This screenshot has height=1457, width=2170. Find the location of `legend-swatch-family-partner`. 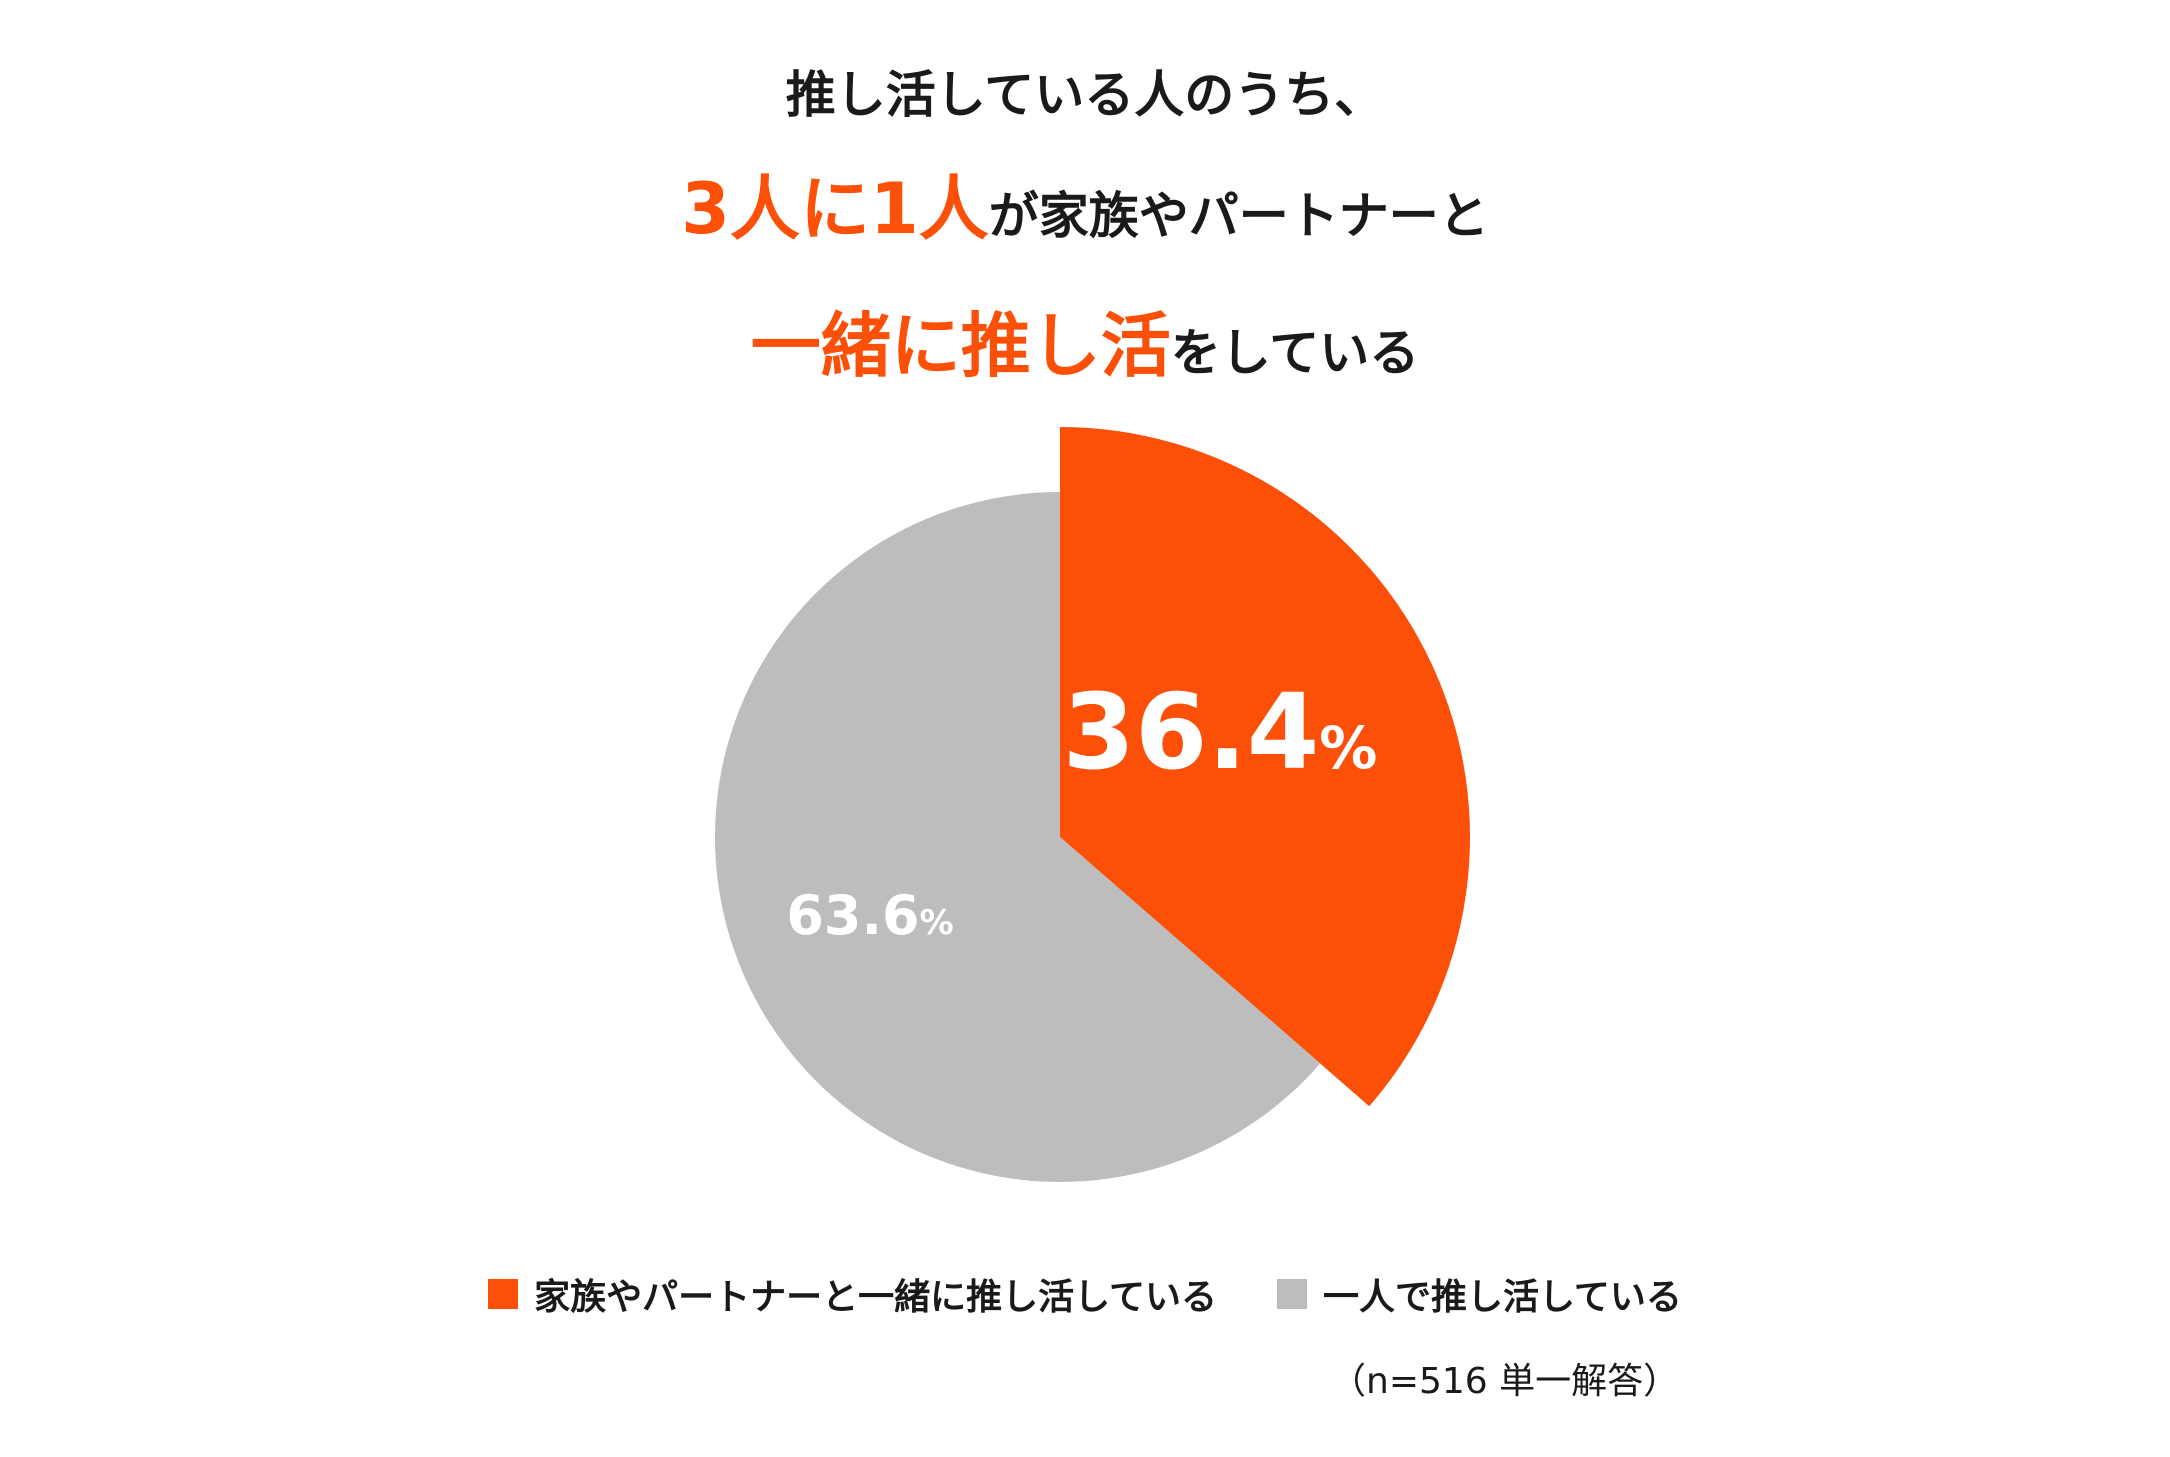

legend-swatch-family-partner is located at coordinates (503, 1294).